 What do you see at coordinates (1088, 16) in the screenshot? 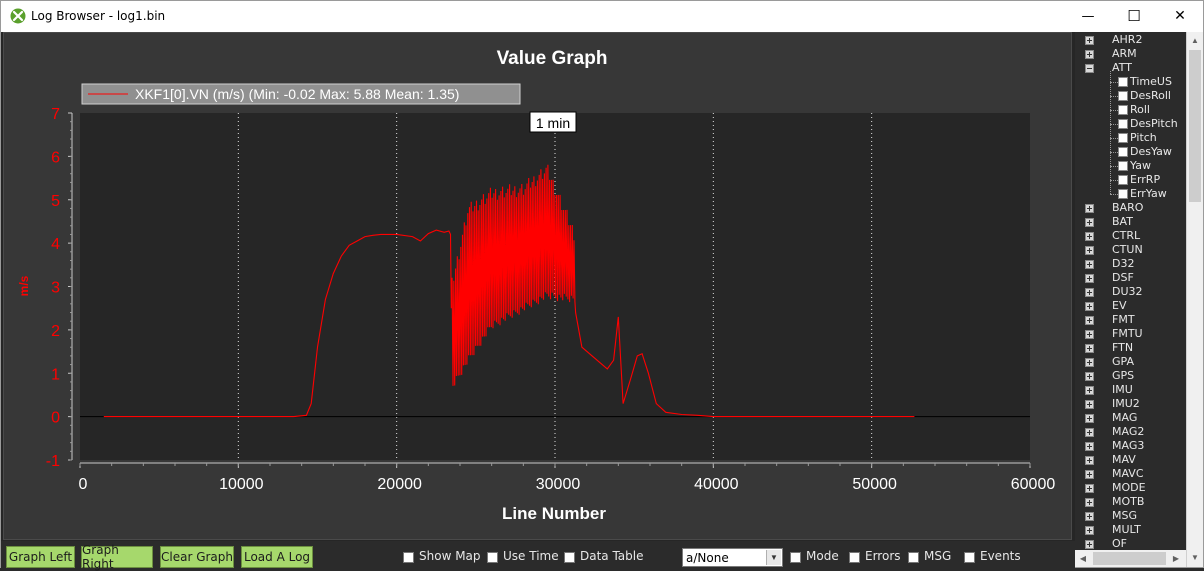
I see `minimize-button: —` at bounding box center [1088, 16].